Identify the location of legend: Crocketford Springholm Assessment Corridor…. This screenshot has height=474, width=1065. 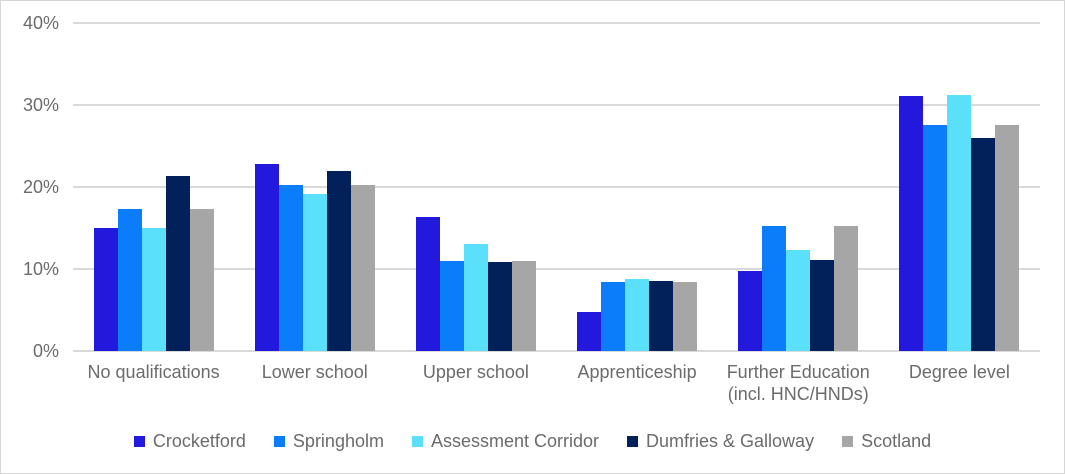
(532, 441).